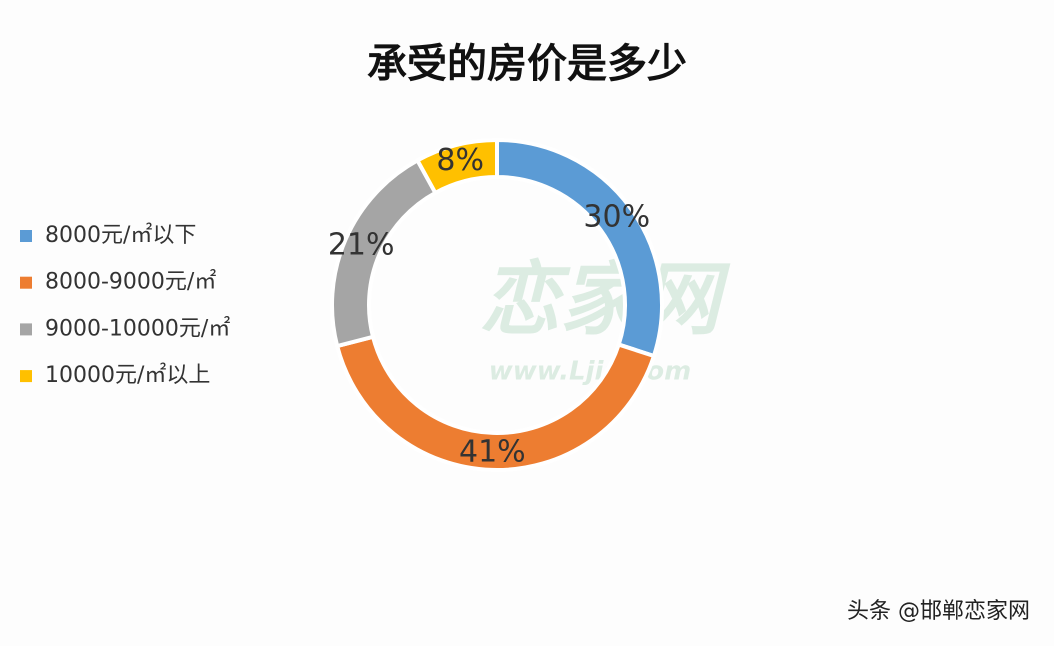 The image size is (1054, 646). Describe the element at coordinates (605, 299) in the screenshot. I see `watermark: 恋家网` at that location.